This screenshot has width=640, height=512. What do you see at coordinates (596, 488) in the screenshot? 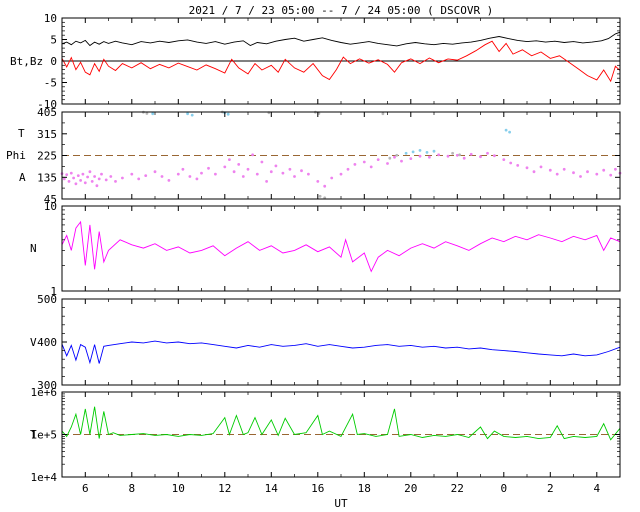
I see `x-tick-label: 4` at bounding box center [596, 488].